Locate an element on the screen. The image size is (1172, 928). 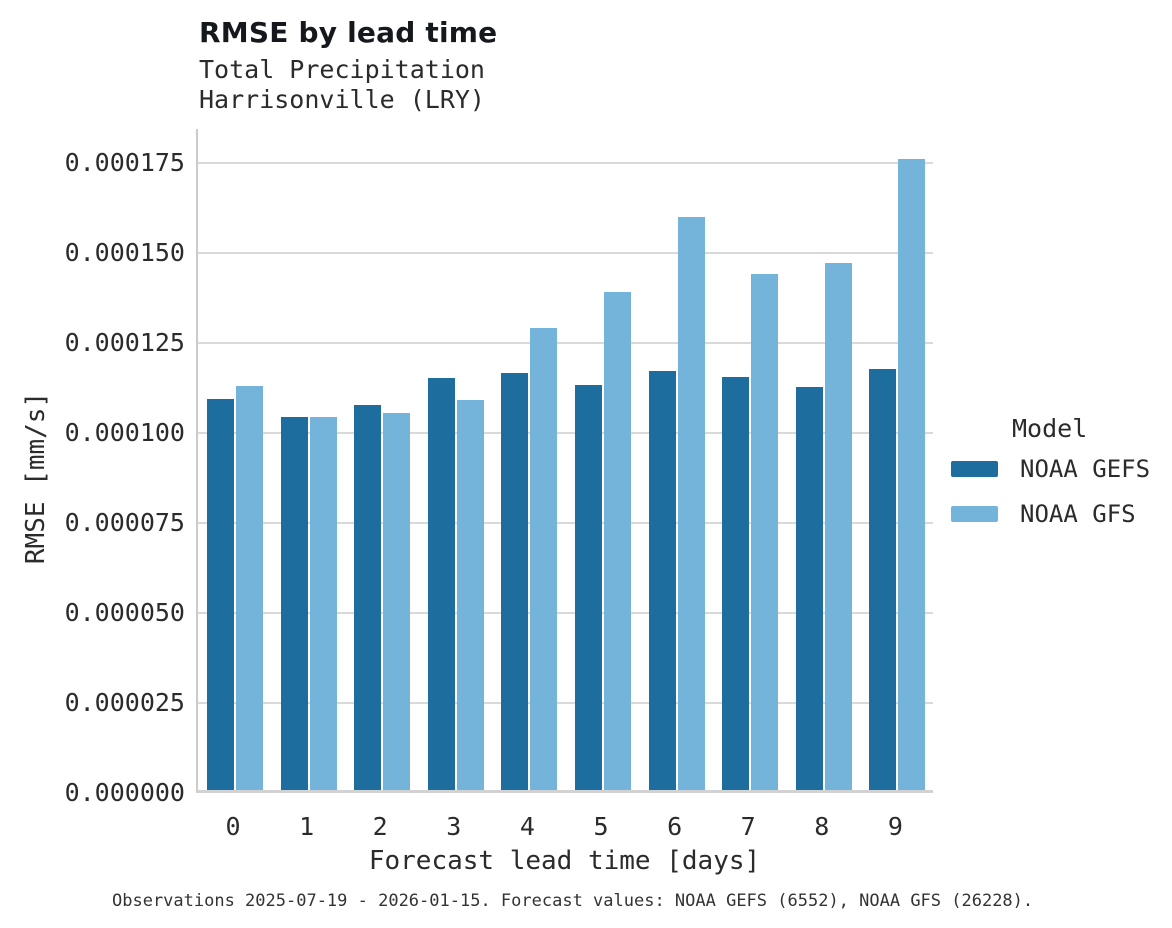
x-tick-label: 7 is located at coordinates (748, 826).